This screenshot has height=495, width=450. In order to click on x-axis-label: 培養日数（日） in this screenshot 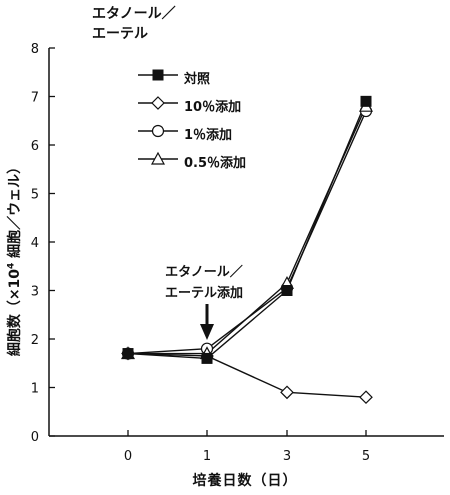, I will do `click(245, 481)`.